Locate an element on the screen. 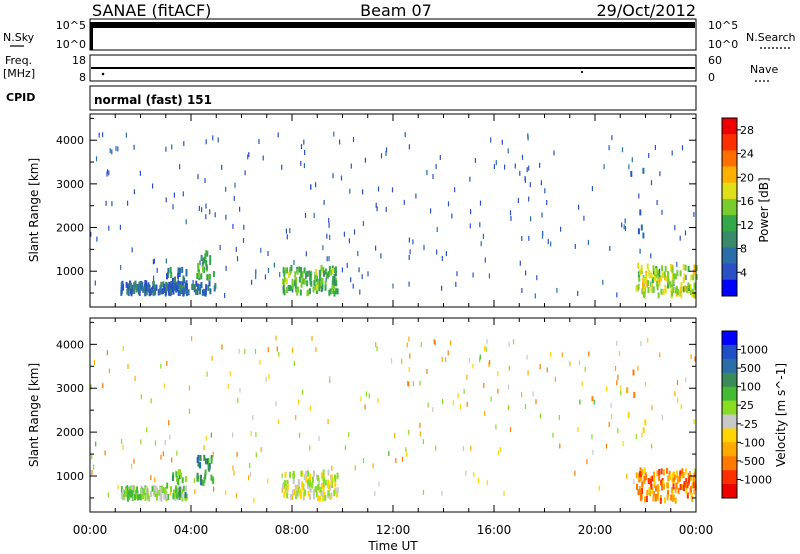  nsky-trace is located at coordinates (393, 25).